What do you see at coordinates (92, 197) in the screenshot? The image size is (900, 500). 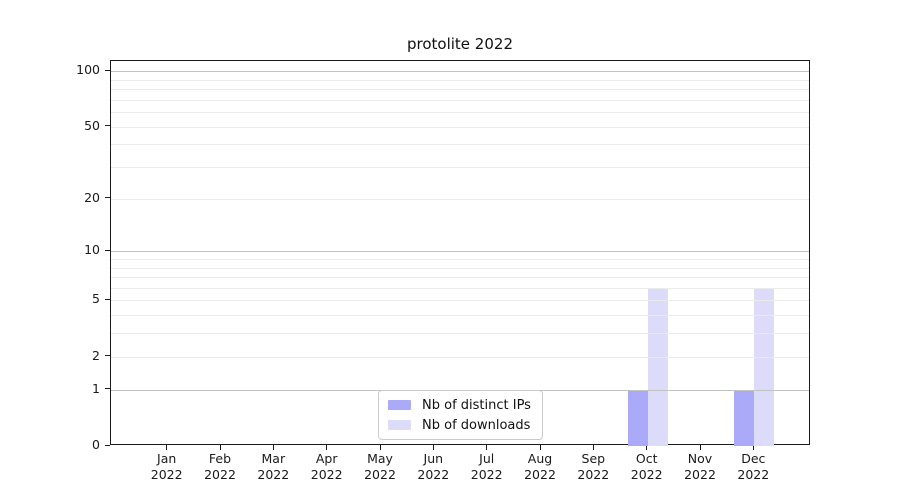 I see `y-tick-label: 20` at bounding box center [92, 197].